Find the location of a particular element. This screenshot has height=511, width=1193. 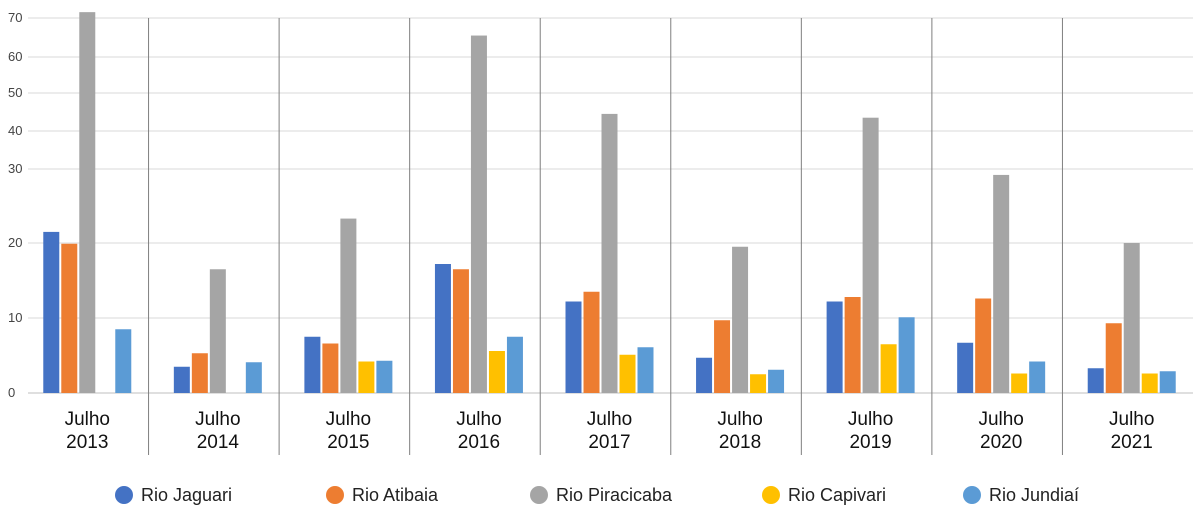

bar-rio-jundia--2013 is located at coordinates (123, 361).